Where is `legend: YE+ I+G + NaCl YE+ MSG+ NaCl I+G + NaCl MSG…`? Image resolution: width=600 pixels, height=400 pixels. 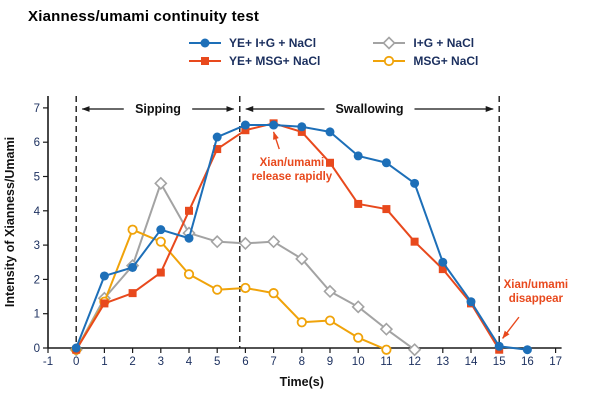 legend: YE+ I+G + NaCl YE+ MSG+ NaCl I+G + NaCl MSG… is located at coordinates (333, 52).